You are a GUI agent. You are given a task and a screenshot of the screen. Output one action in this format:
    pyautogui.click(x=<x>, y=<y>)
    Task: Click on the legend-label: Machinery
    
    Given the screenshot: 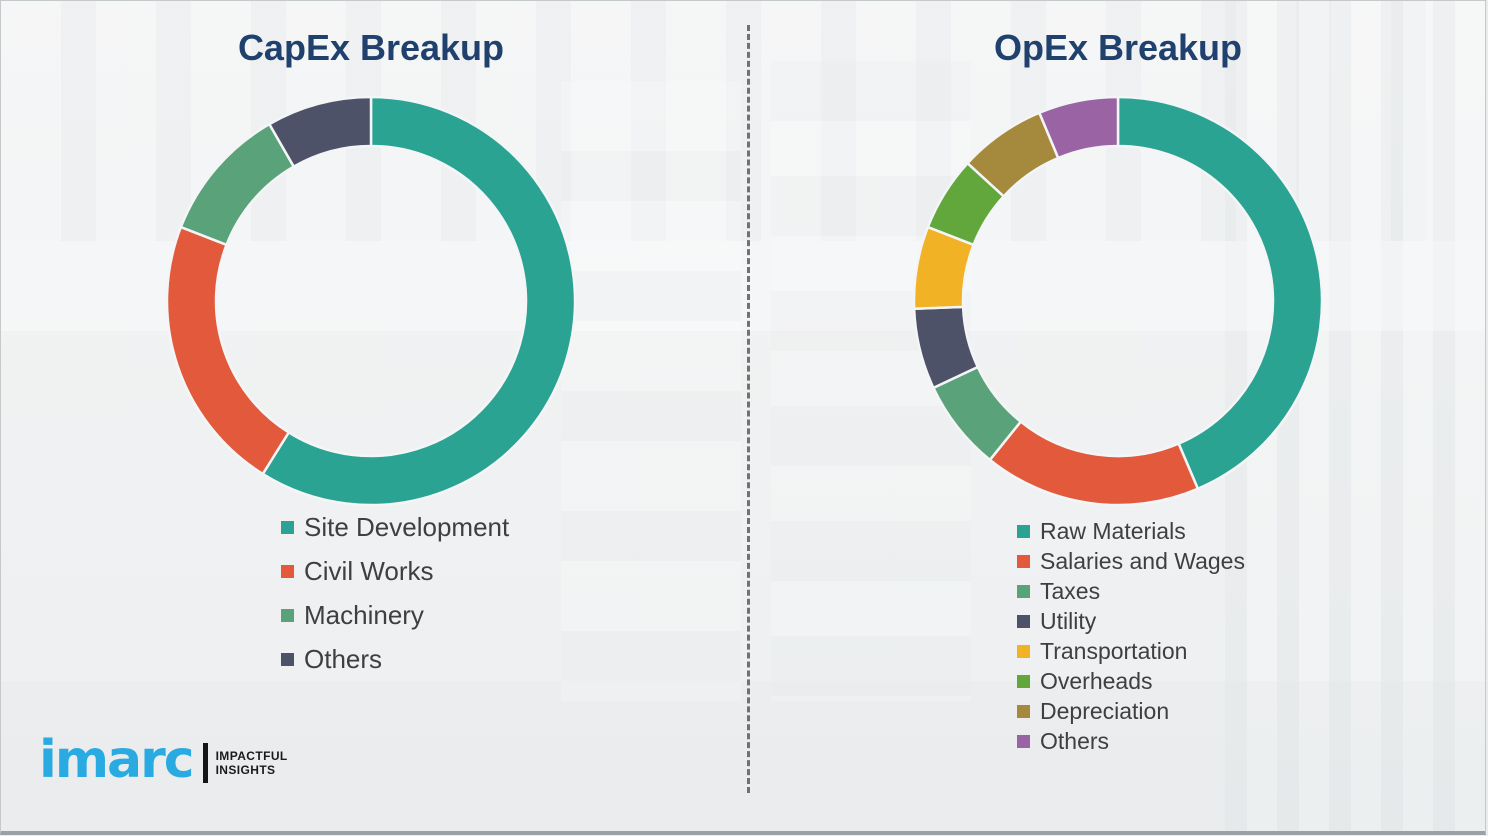 What is the action you would take?
    pyautogui.click(x=364, y=615)
    